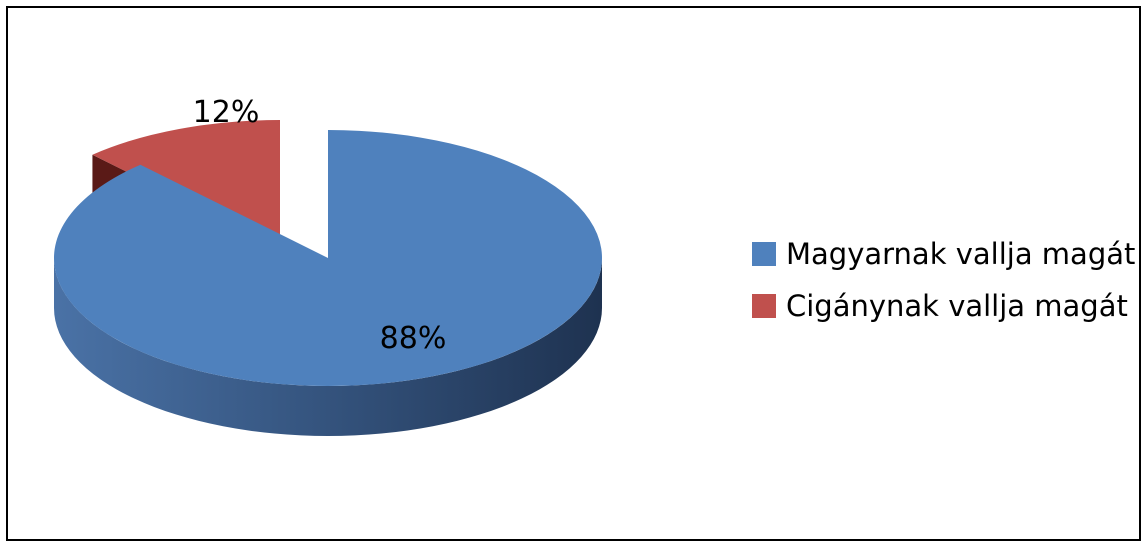  What do you see at coordinates (764, 306) in the screenshot?
I see `legend-swatch-cigany` at bounding box center [764, 306].